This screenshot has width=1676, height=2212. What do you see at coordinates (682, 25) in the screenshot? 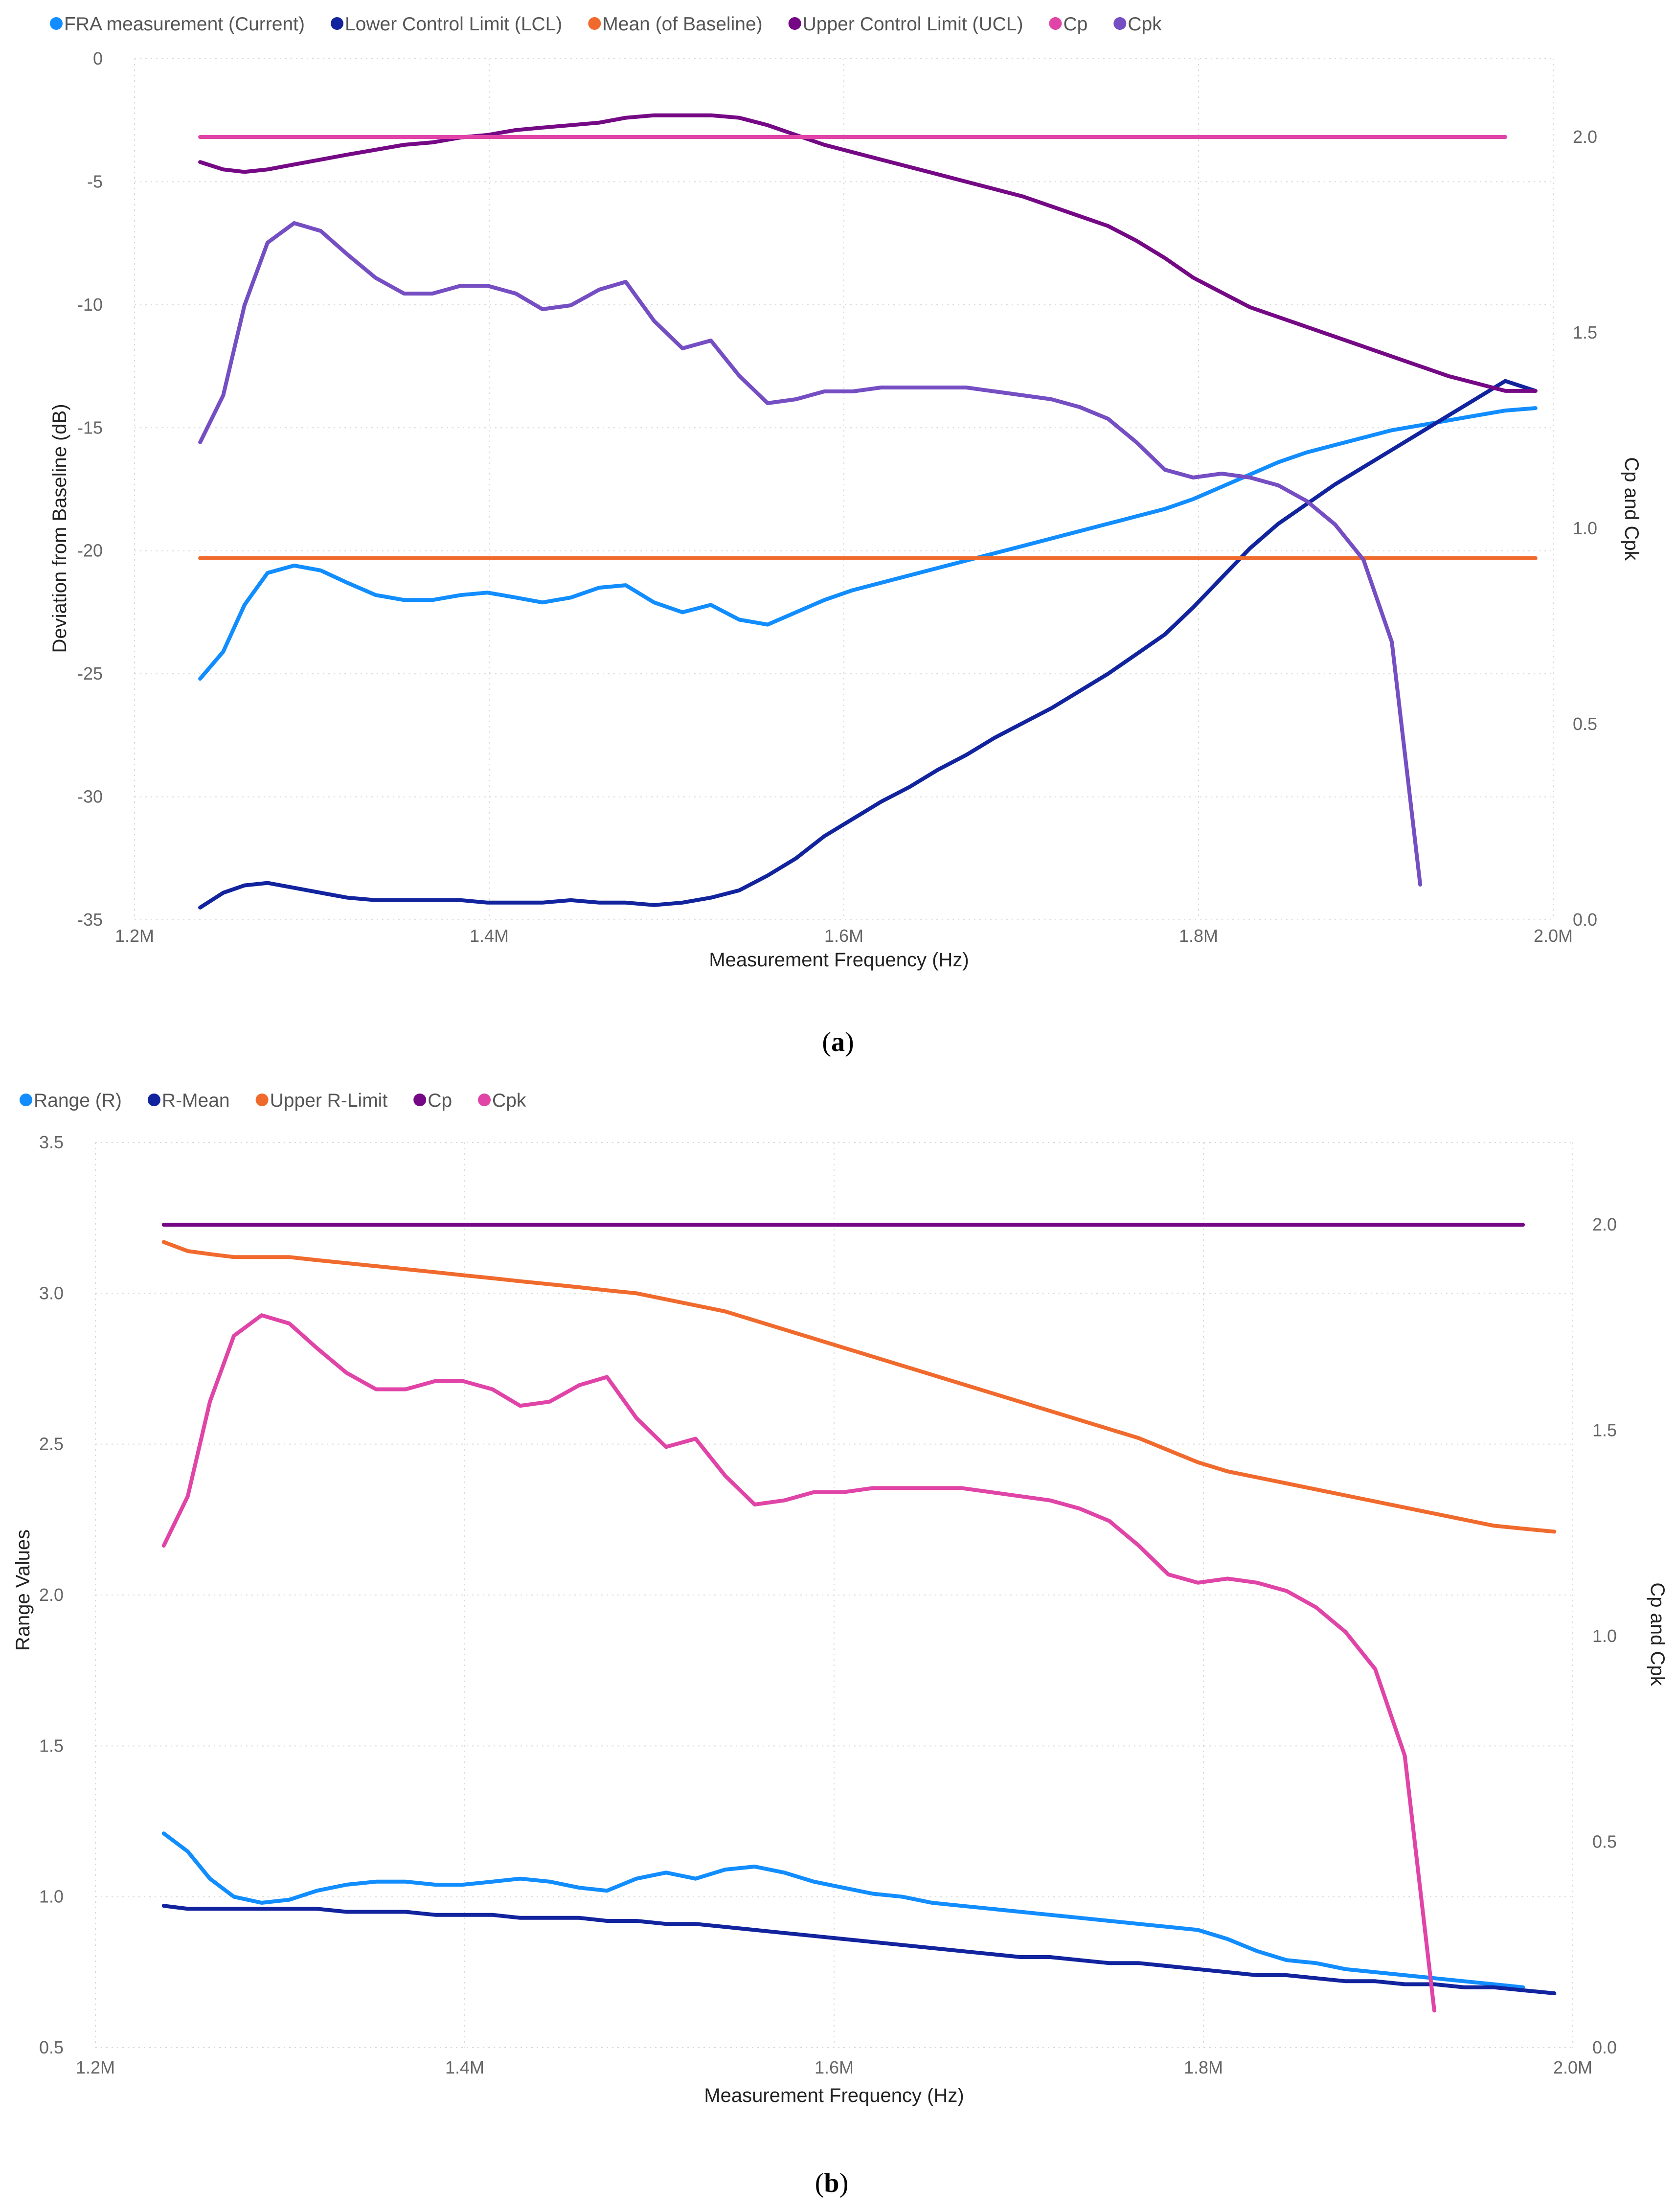
I see `legend-label: Mean (of Baseline)` at bounding box center [682, 25].